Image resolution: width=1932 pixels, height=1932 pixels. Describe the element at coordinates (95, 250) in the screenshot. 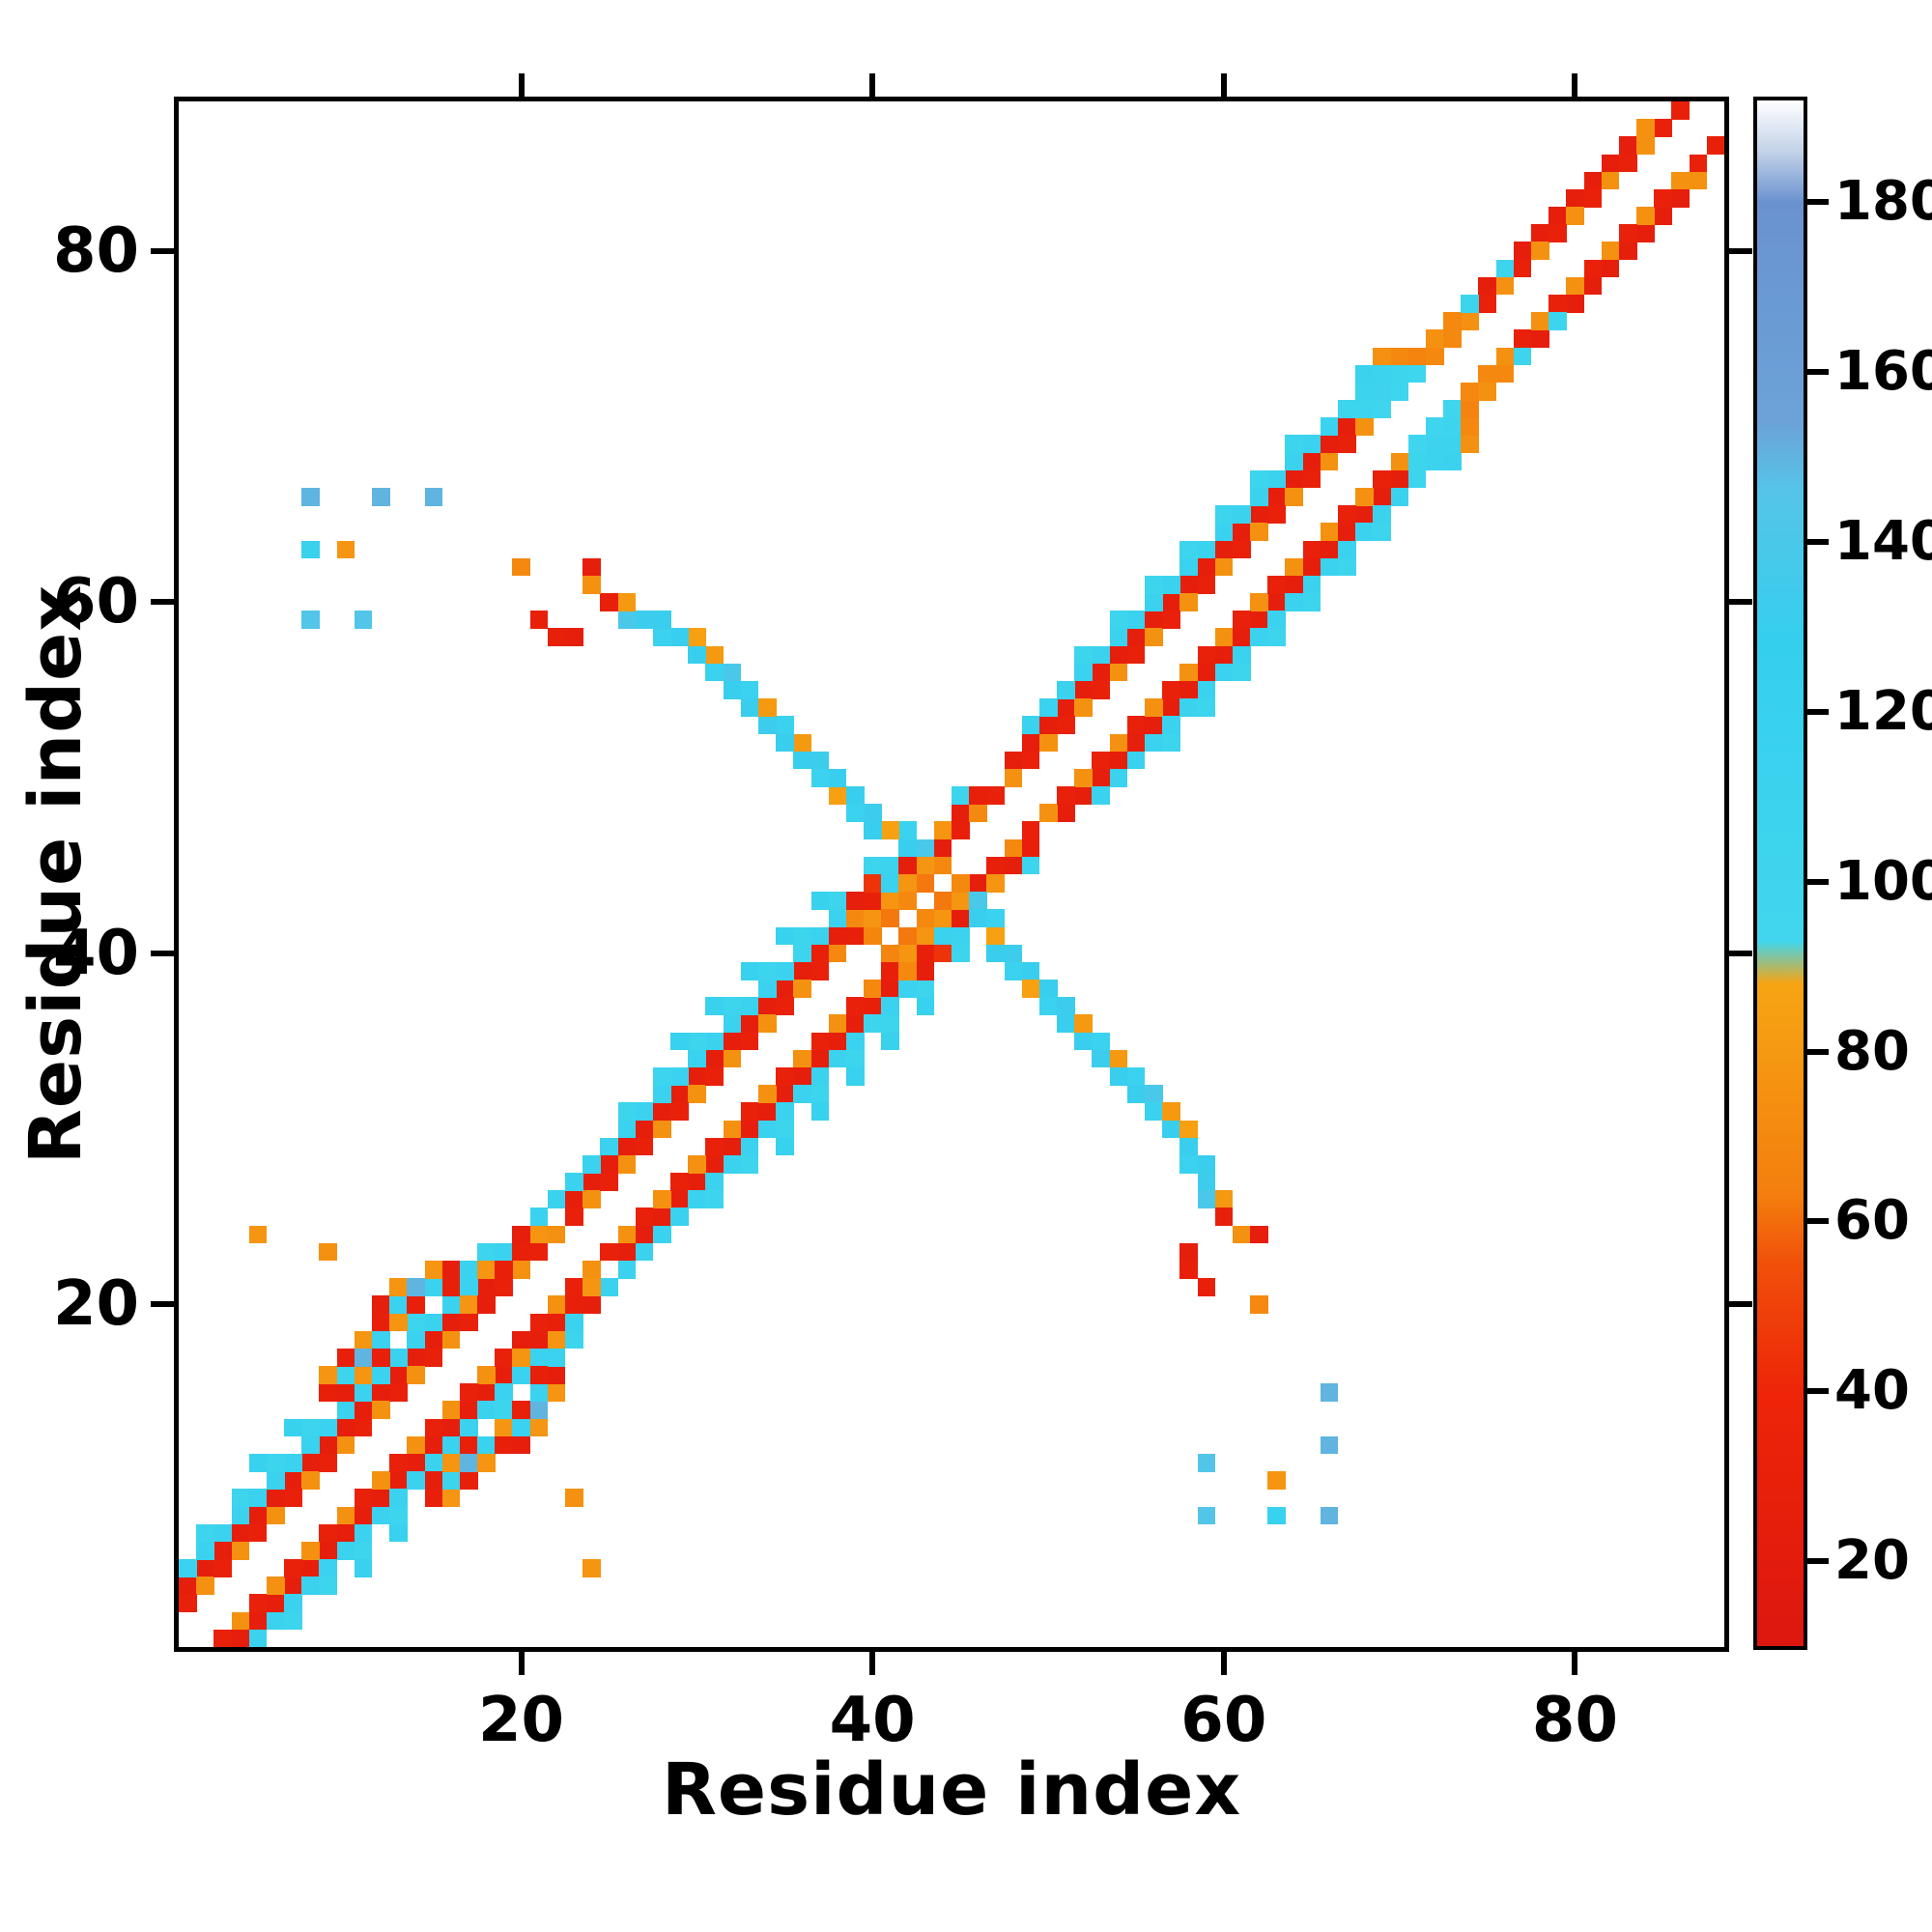

I see `y-tick-label: 80` at that location.